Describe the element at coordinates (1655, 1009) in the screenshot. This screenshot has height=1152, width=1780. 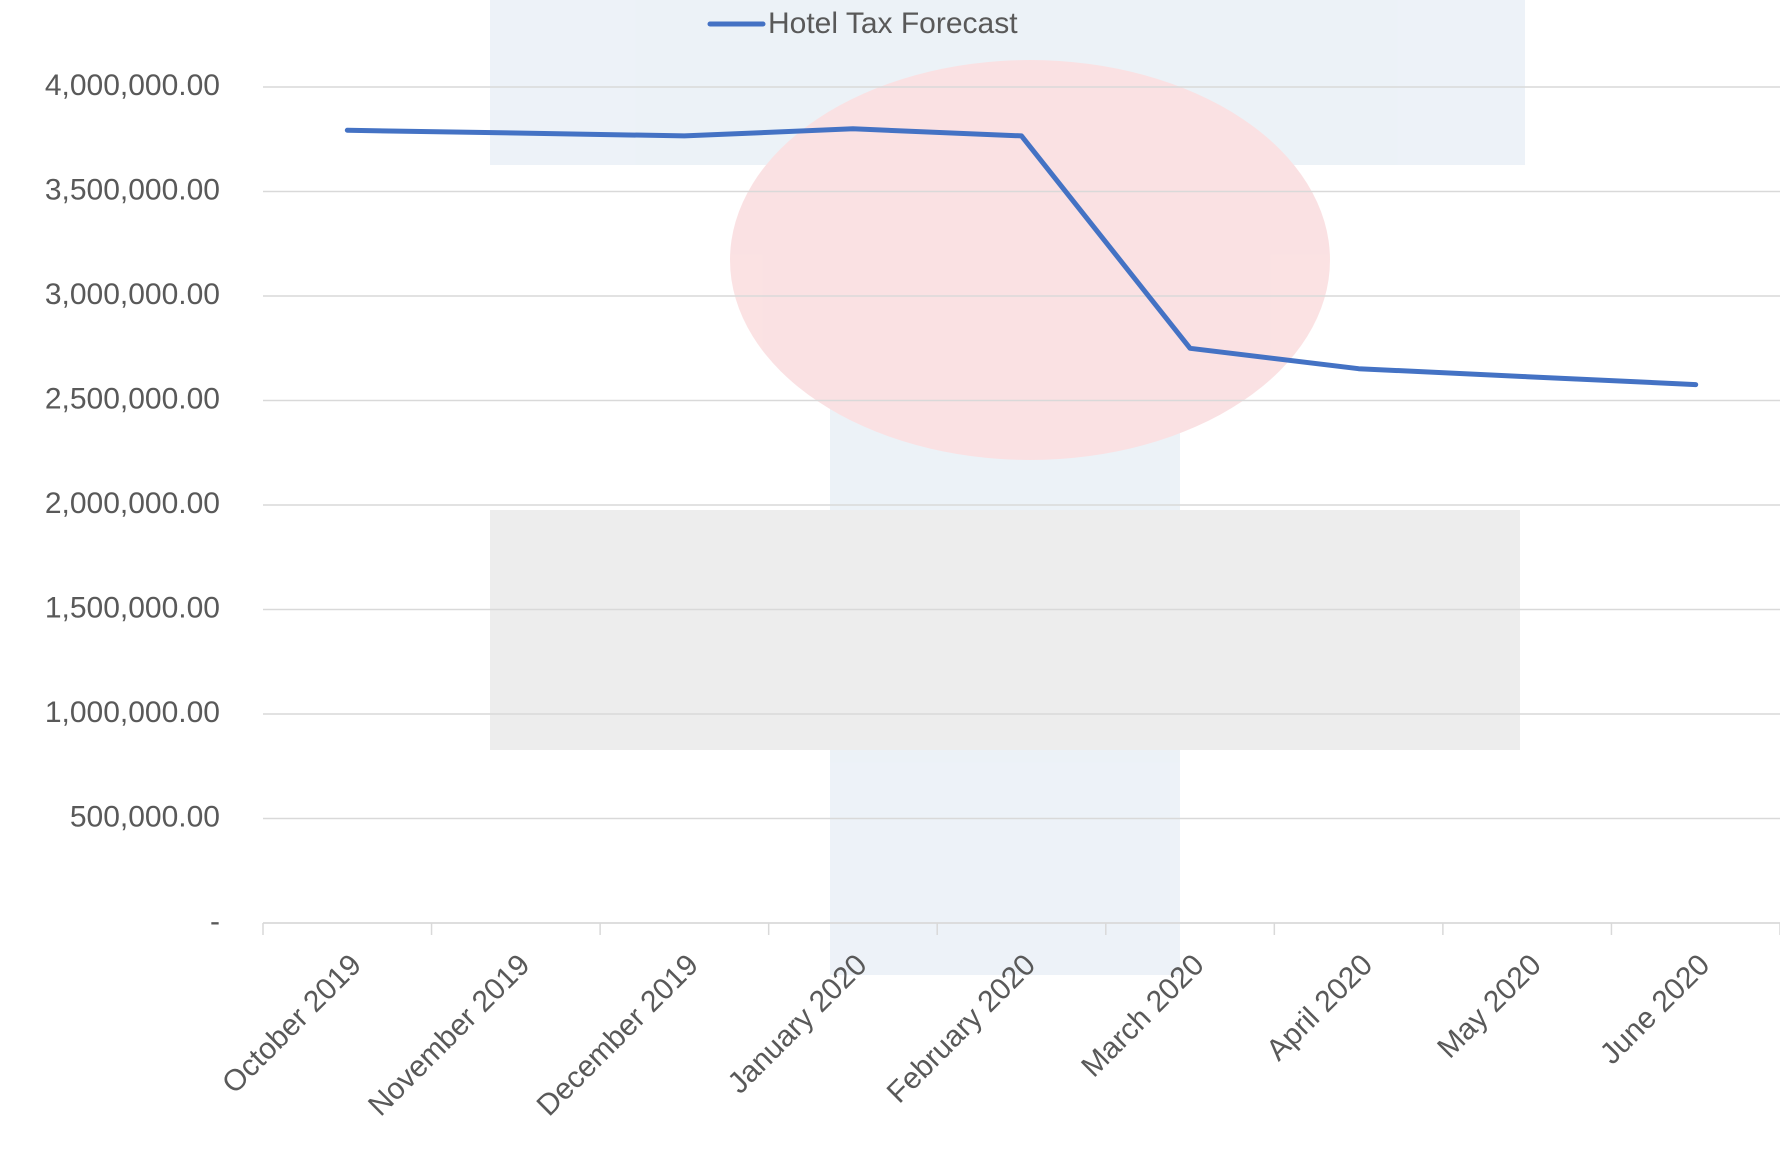
I see `x-tick-label: June 2020` at that location.